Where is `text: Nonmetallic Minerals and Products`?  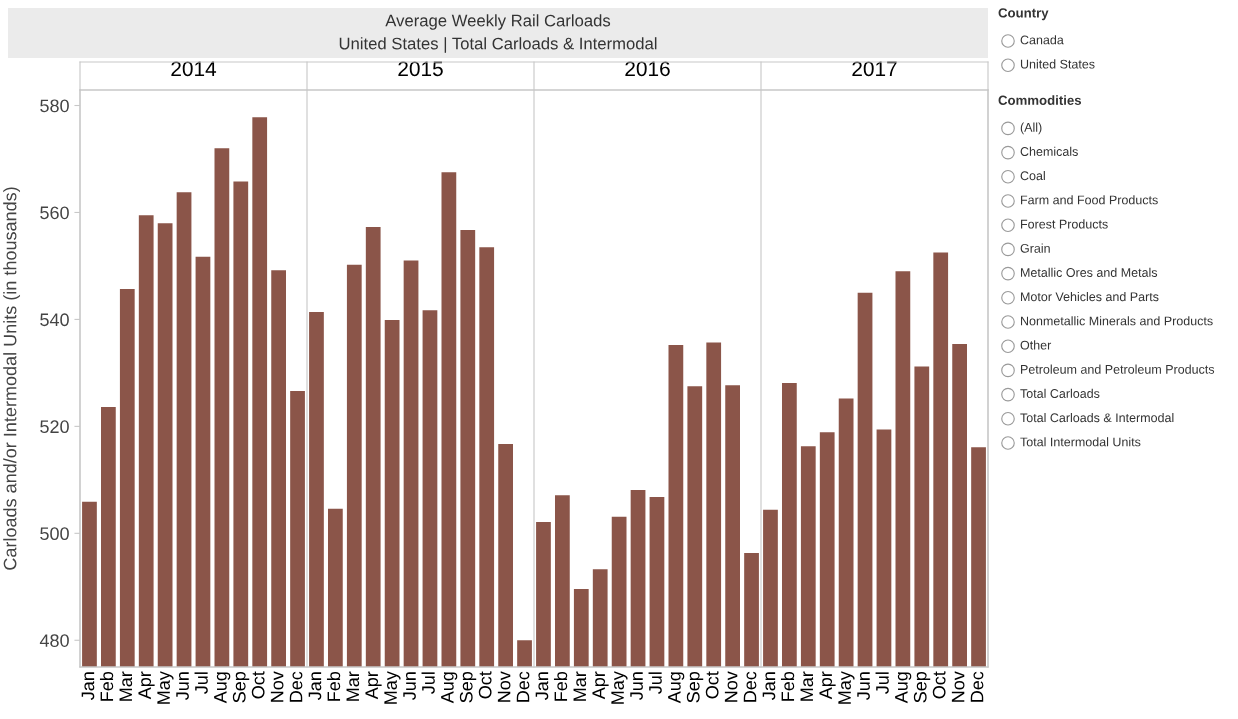
text: Nonmetallic Minerals and Products is located at coordinates (1117, 321).